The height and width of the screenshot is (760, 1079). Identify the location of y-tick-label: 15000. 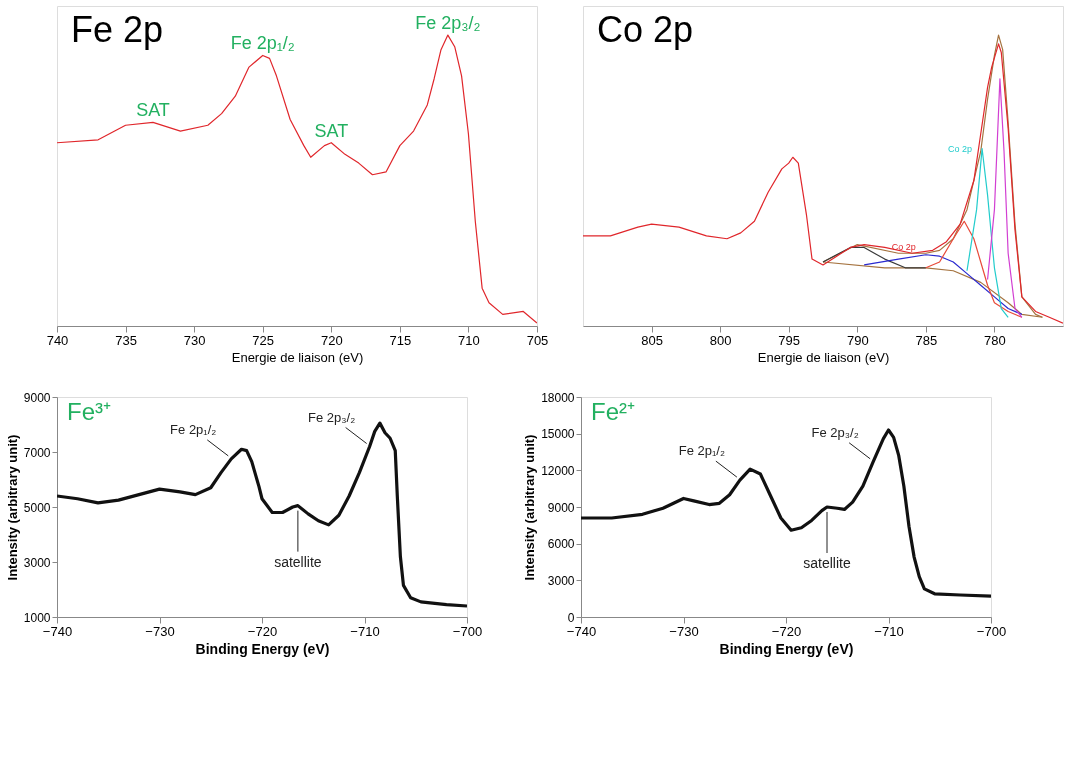
(558, 434).